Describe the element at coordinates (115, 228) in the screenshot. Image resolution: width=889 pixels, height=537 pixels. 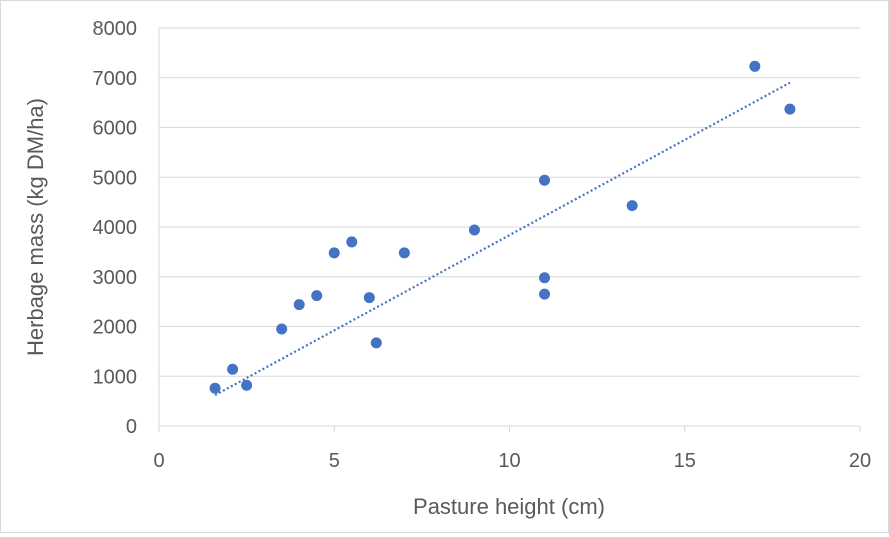
I see `y-tick-label-4000: 4000` at that location.